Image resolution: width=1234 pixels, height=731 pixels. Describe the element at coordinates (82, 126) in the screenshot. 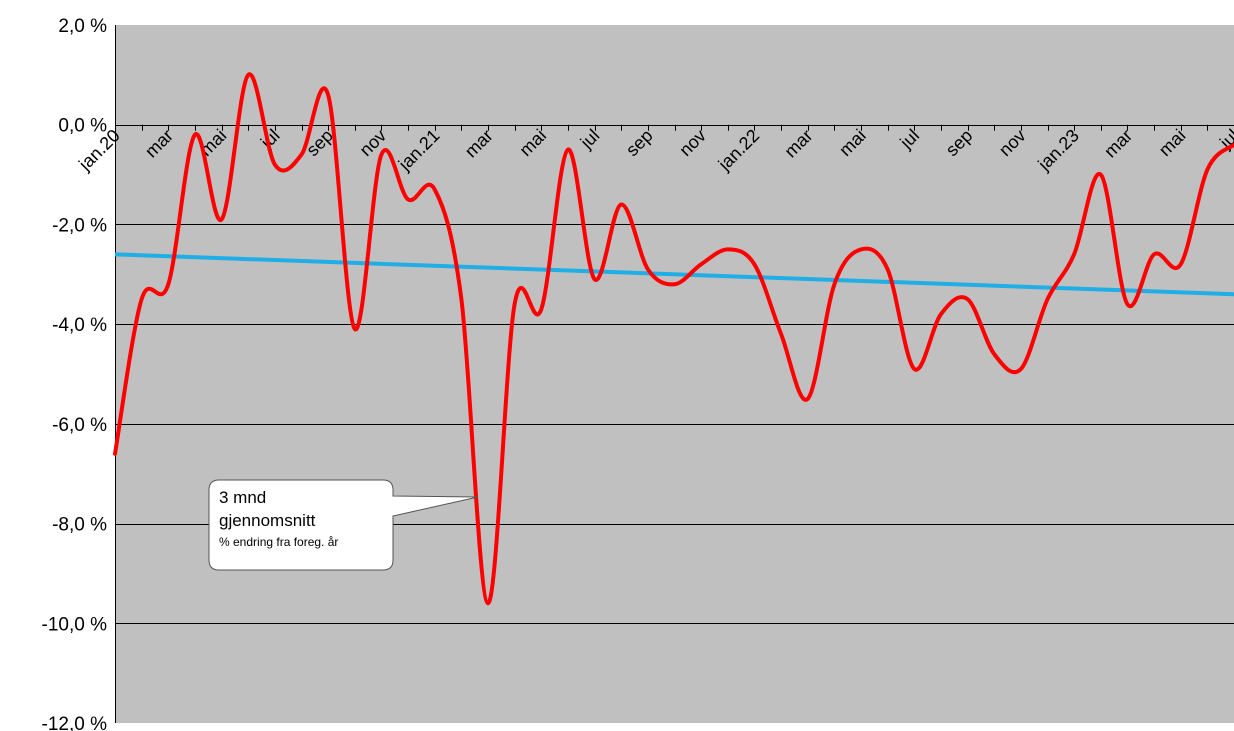

I see `y-tick-label: 0,0 %` at that location.